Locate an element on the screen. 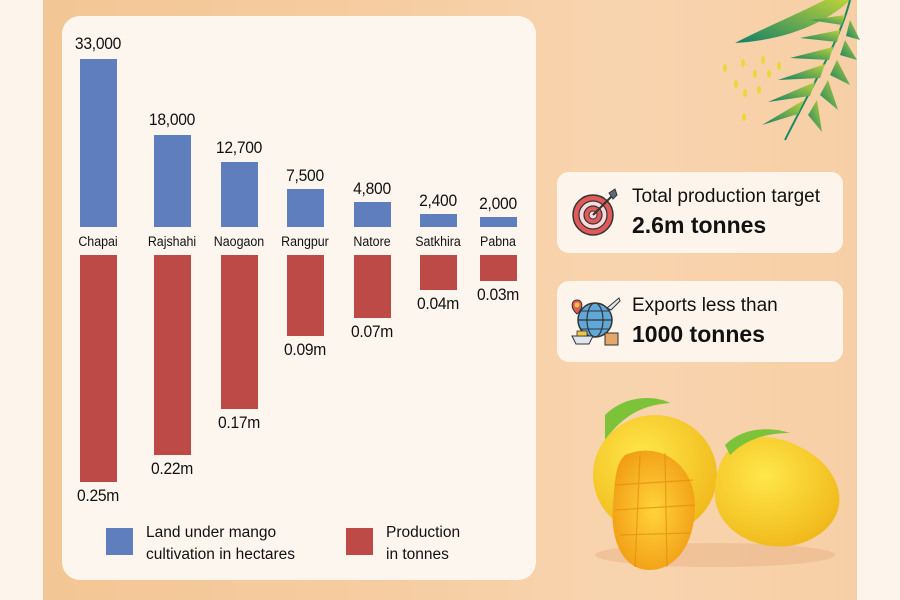 This screenshot has width=900, height=600. palm-leaves-illustration is located at coordinates (791, 70).